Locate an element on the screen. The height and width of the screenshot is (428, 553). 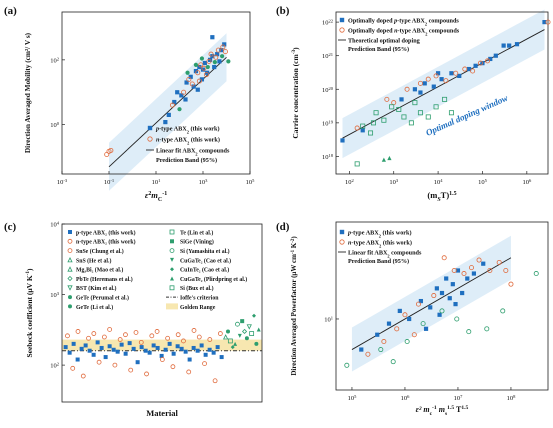
x-axis-label: ε2mC-1 is located at coordinates (156, 196).